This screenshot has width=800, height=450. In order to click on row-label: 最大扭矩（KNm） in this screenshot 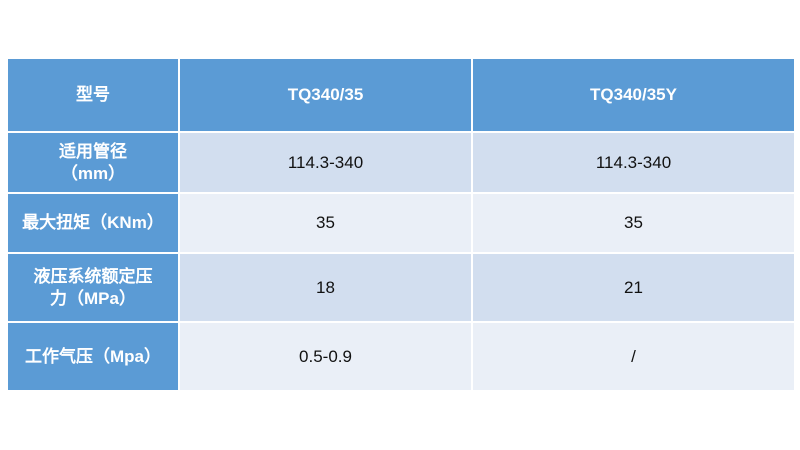, I will do `click(93, 223)`.